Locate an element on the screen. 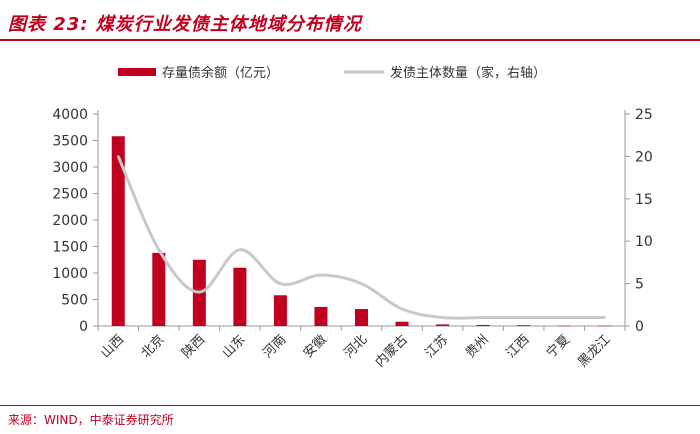 The width and height of the screenshot is (700, 434). bar-安徽 is located at coordinates (321, 316).